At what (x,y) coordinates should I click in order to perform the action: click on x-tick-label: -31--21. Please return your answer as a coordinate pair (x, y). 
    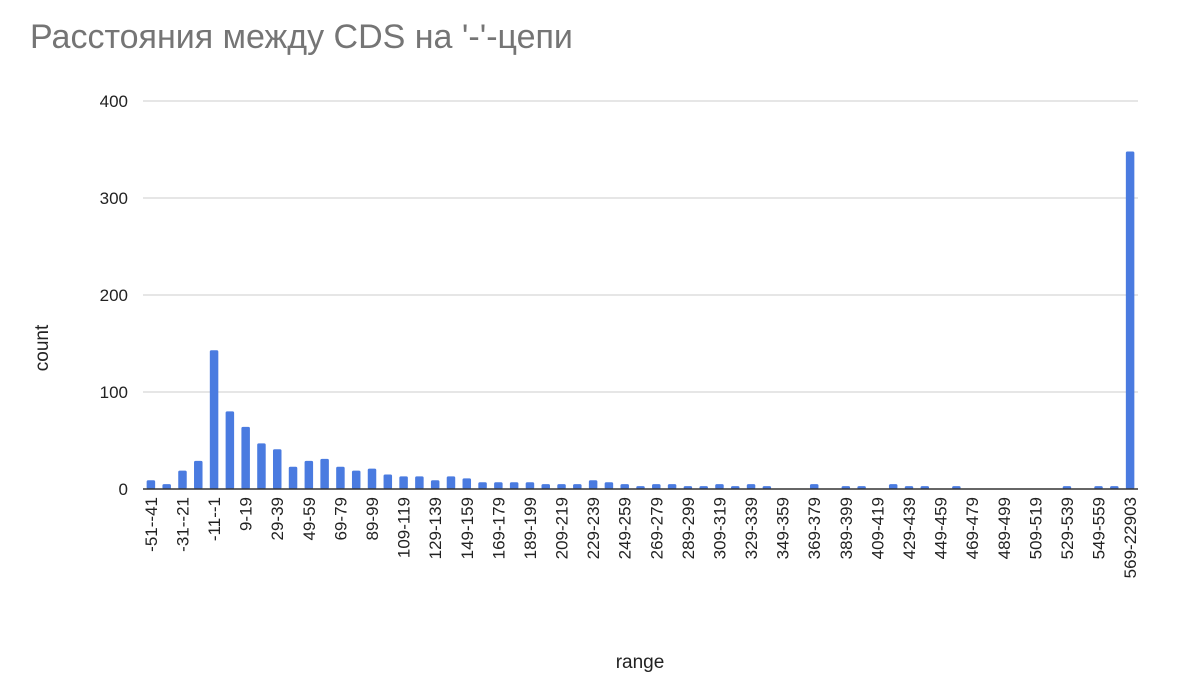
    Looking at the image, I should click on (182, 524).